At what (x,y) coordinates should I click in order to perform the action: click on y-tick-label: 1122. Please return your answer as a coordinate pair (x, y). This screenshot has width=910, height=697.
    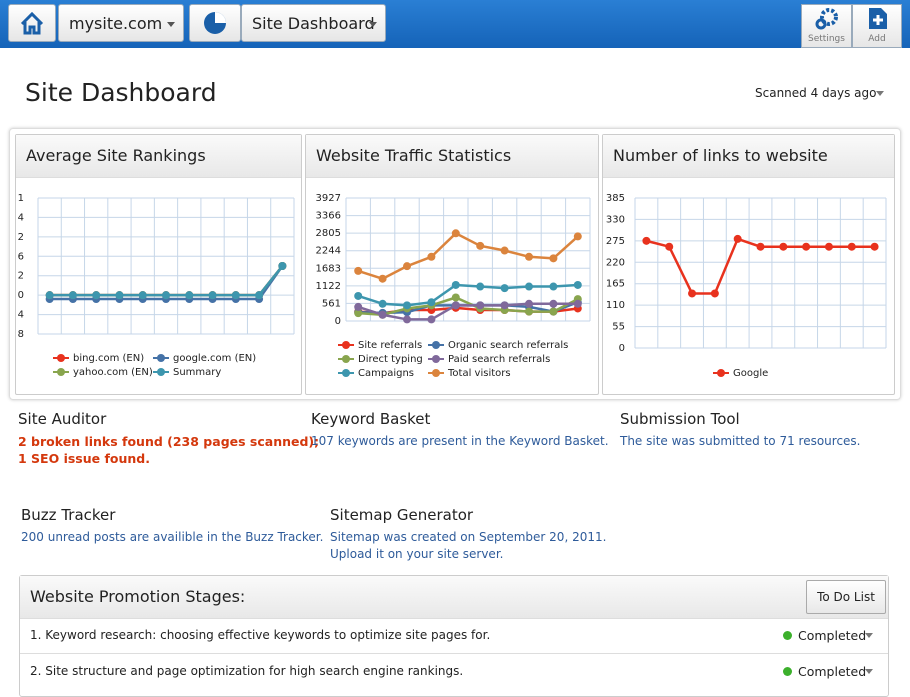
    Looking at the image, I should click on (328, 286).